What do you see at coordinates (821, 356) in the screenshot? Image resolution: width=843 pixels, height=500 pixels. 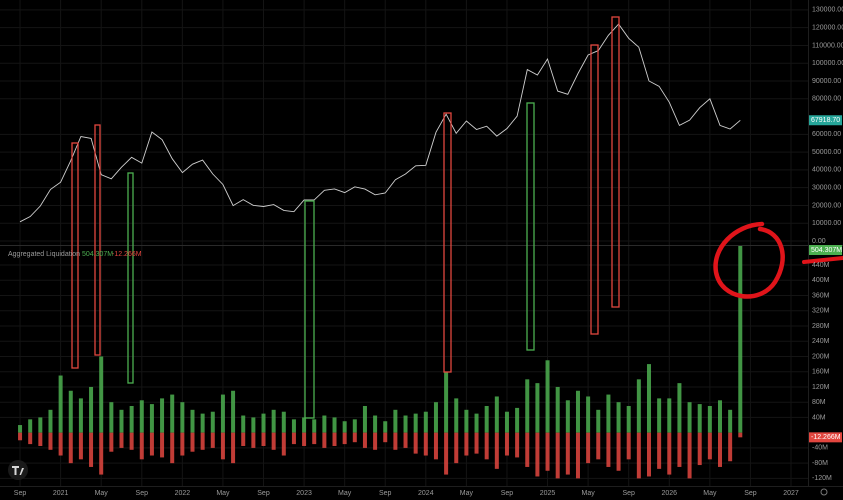 I see `y-tick-label: 200M` at bounding box center [821, 356].